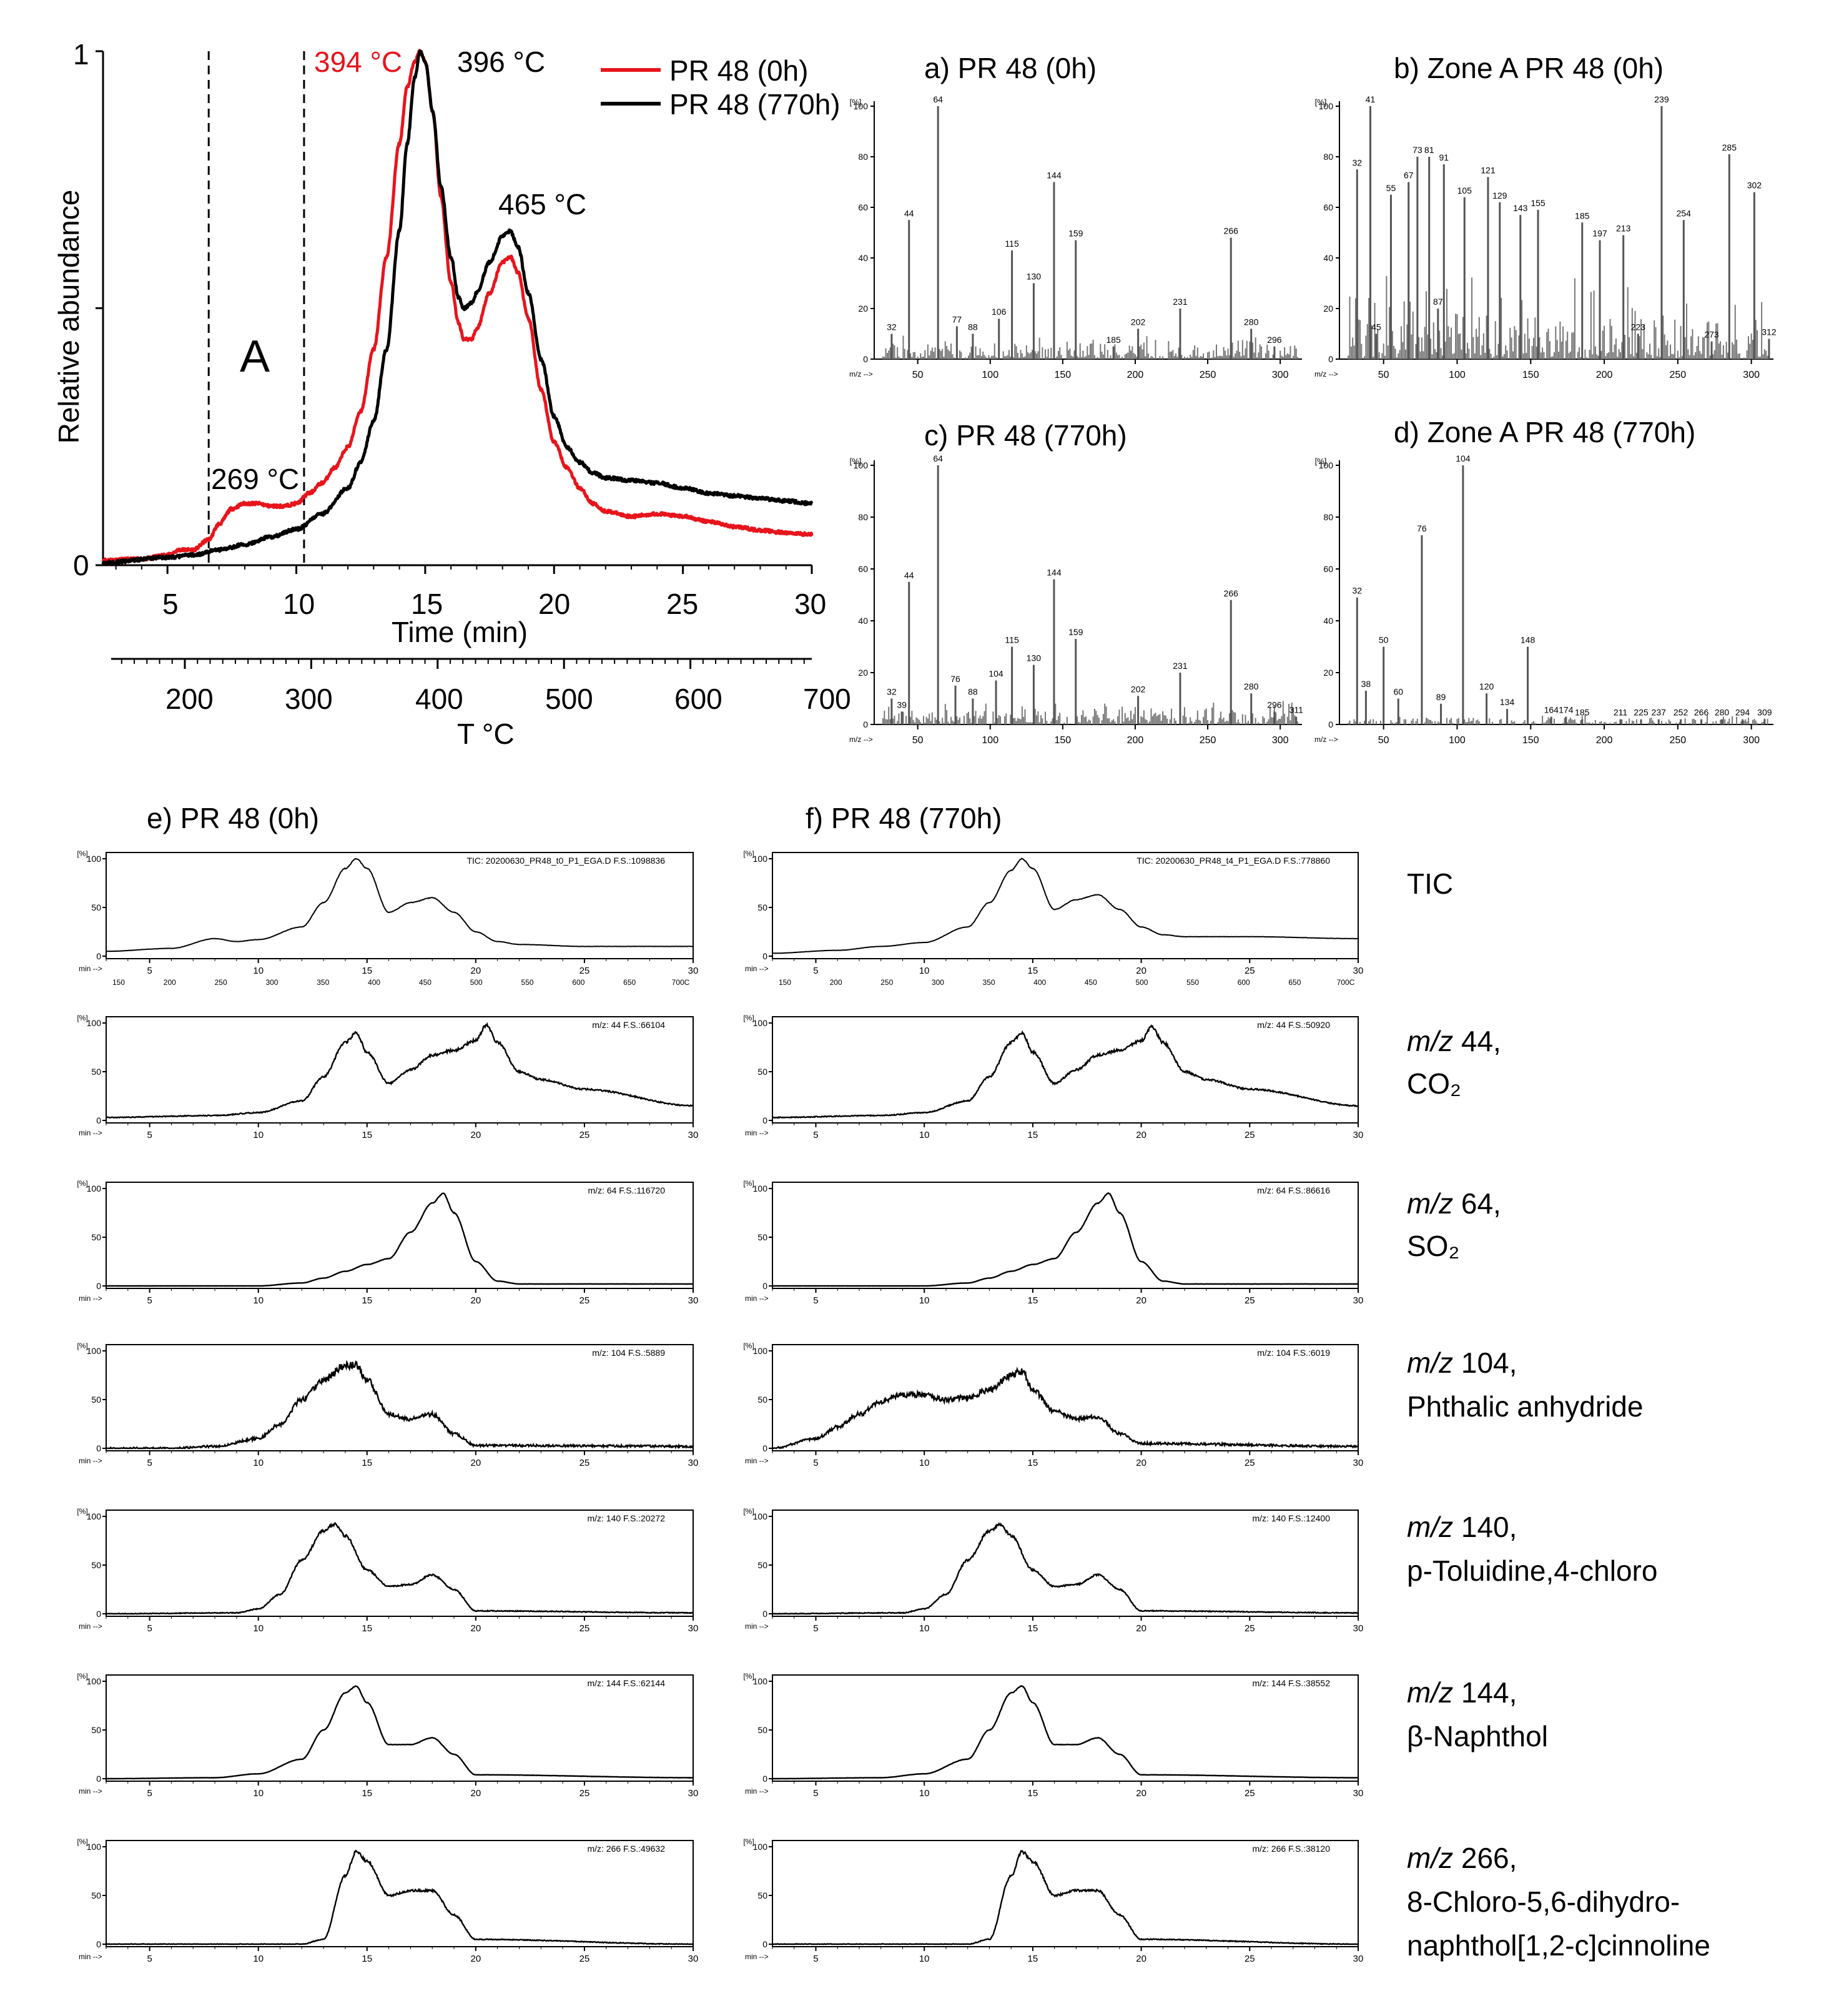 The width and height of the screenshot is (1839, 2016). Describe the element at coordinates (1328, 207) in the screenshot. I see `spectrum-y-tick-label: 60` at that location.